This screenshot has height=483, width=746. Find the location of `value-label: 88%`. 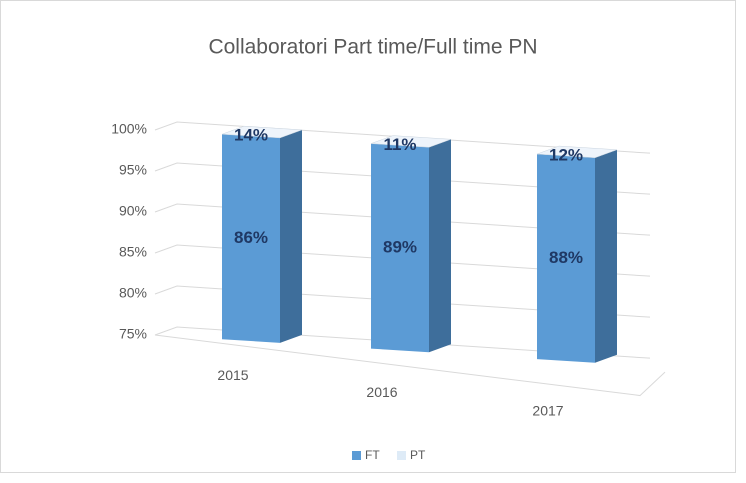

value-label: 88% is located at coordinates (566, 257).